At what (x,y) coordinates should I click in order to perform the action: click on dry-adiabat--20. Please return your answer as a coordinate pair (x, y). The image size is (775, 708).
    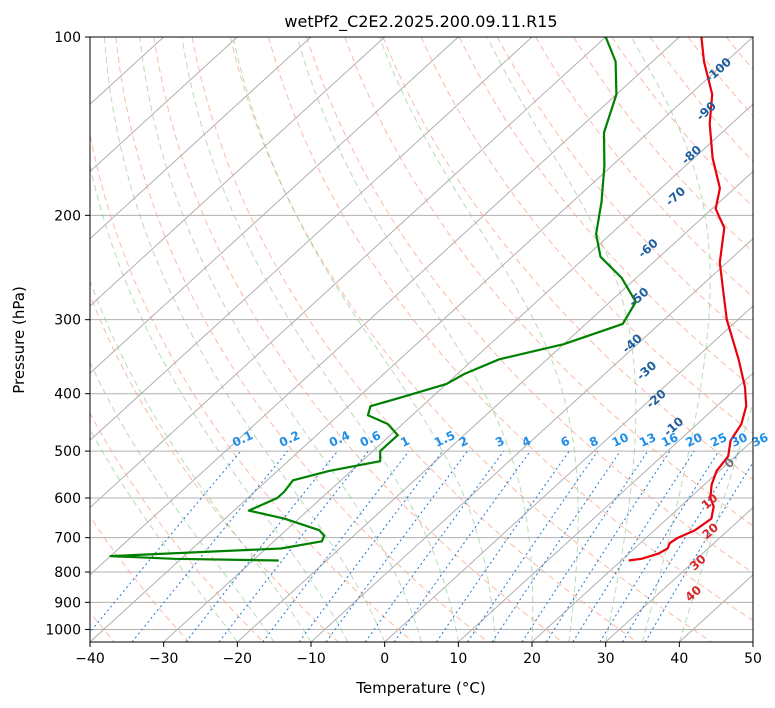
    Looking at the image, I should click on (177, 527).